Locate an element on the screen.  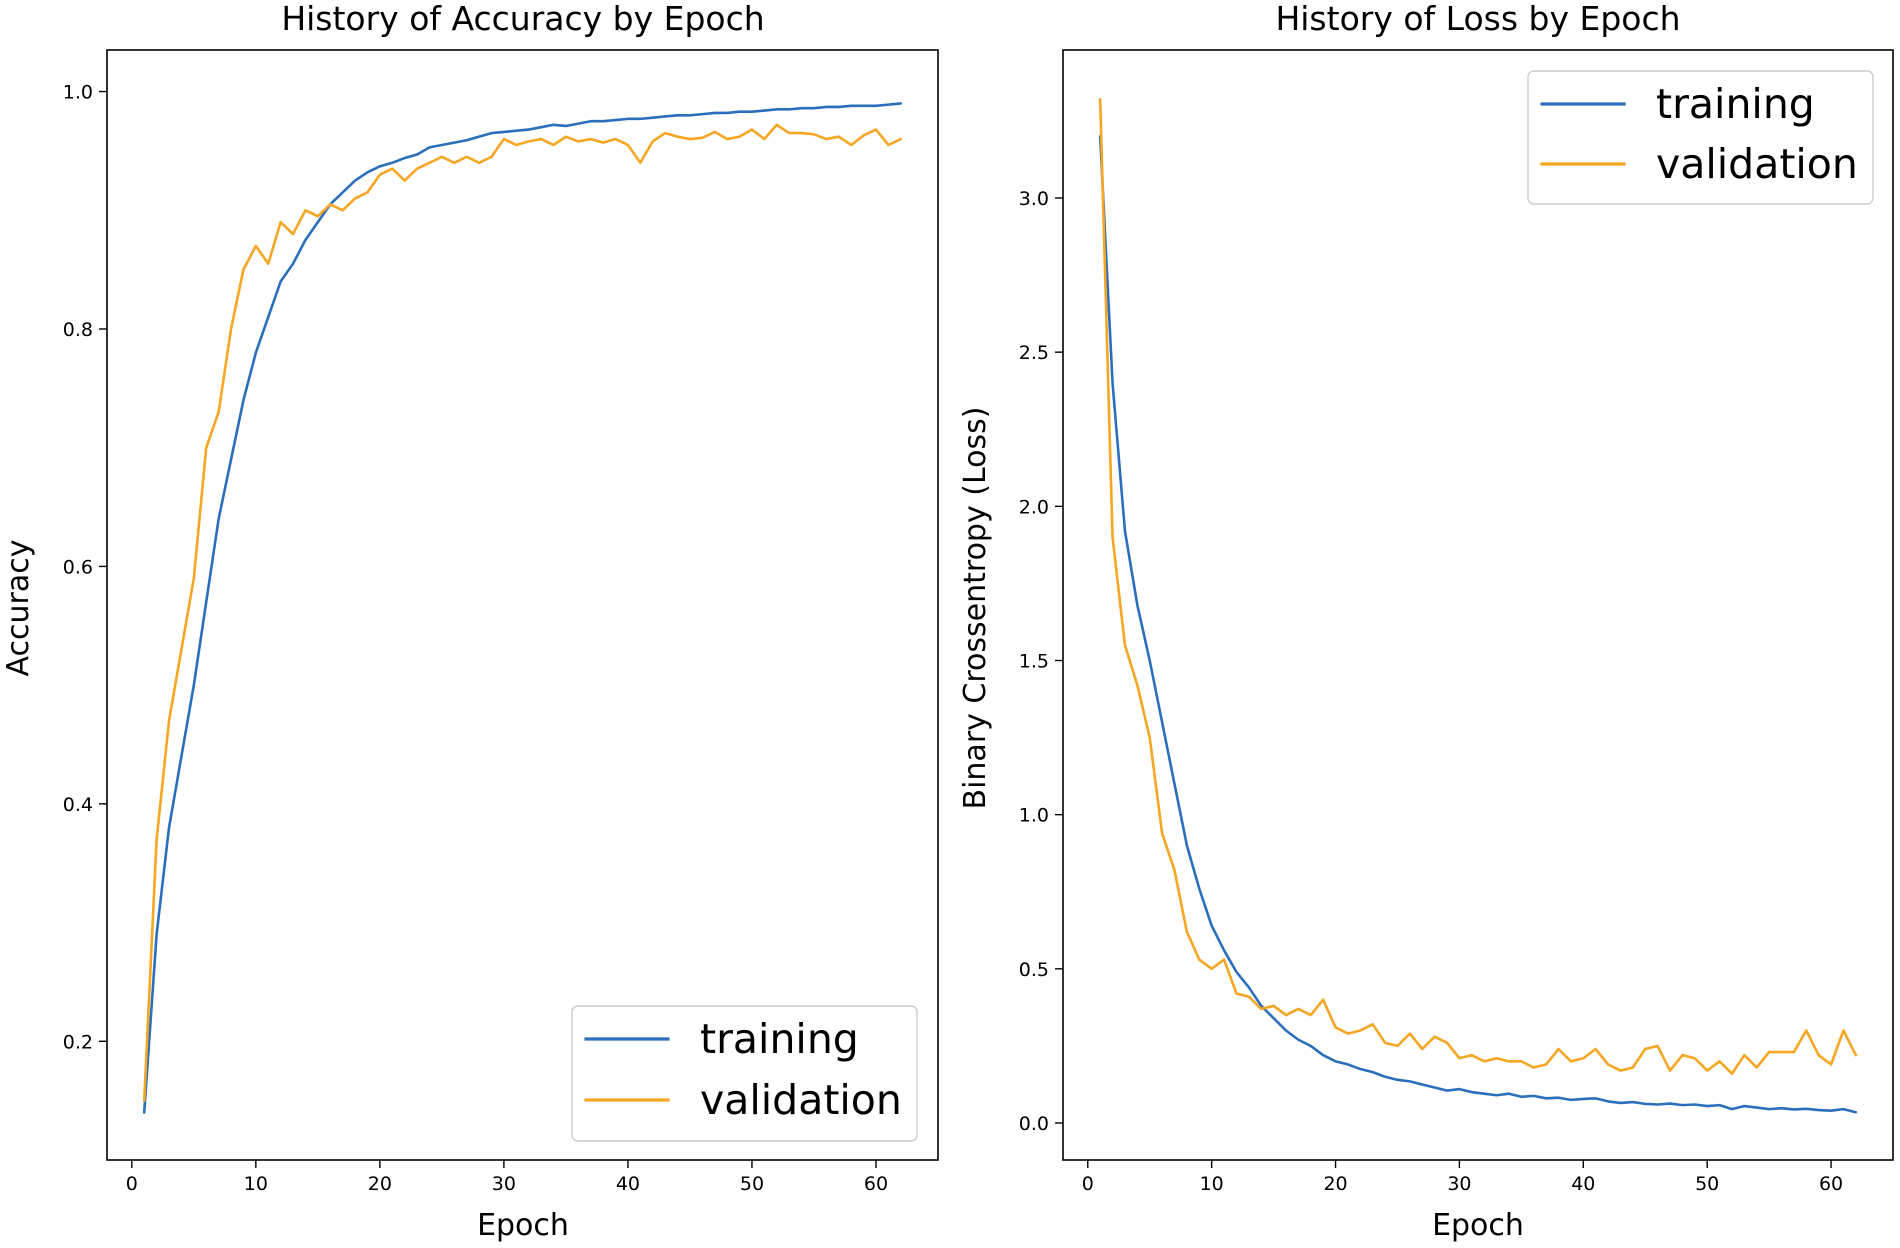
loss-chart-title: History of Loss by Epoch is located at coordinates (1477, 19).